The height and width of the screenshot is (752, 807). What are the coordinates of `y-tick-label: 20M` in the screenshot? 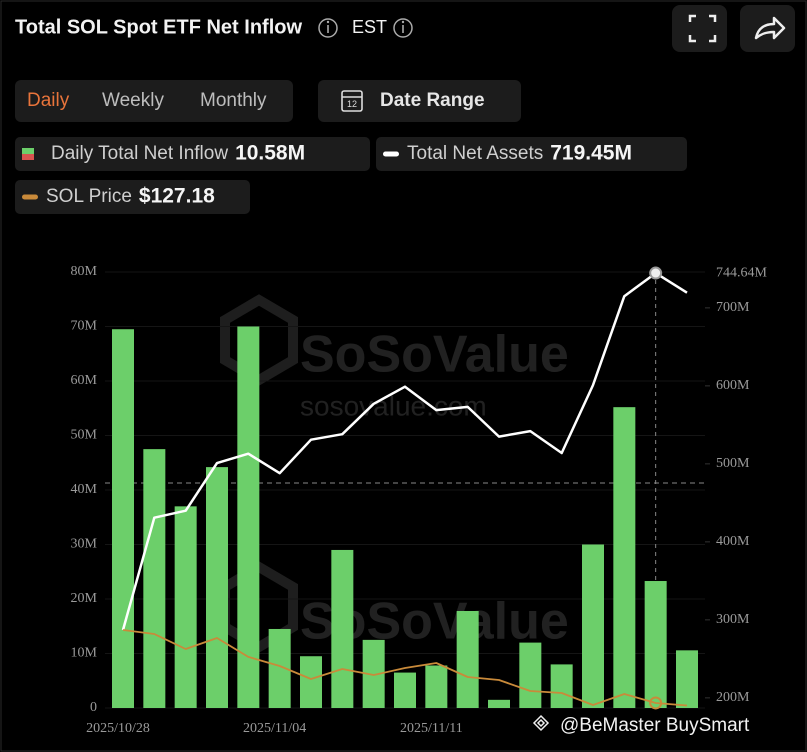 It's located at (84, 598).